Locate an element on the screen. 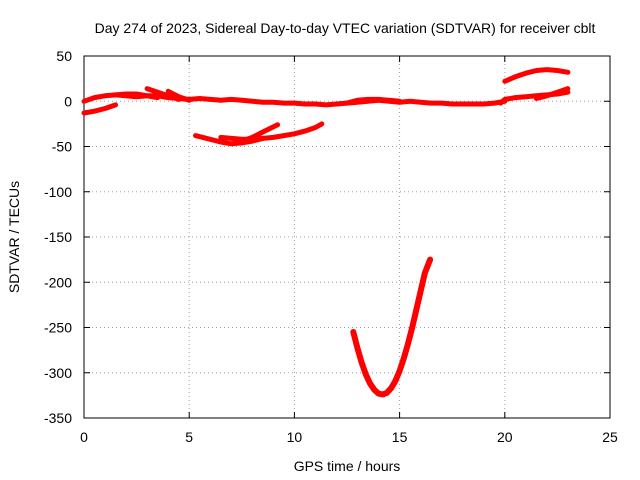  y-tick-label: 0 is located at coordinates (68, 101).